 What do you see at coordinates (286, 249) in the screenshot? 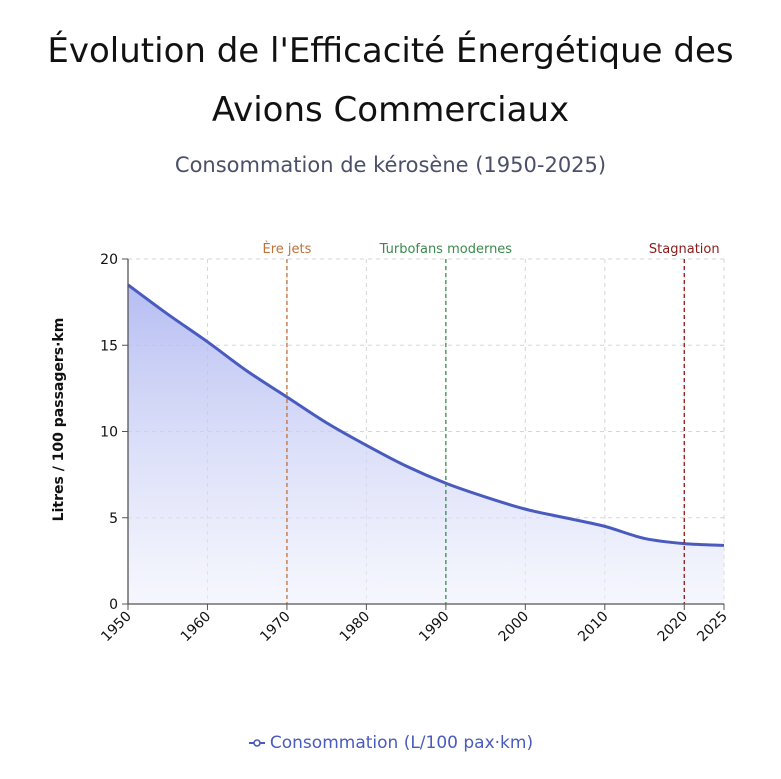
I see `annotation-label: Ère jets` at bounding box center [286, 249].